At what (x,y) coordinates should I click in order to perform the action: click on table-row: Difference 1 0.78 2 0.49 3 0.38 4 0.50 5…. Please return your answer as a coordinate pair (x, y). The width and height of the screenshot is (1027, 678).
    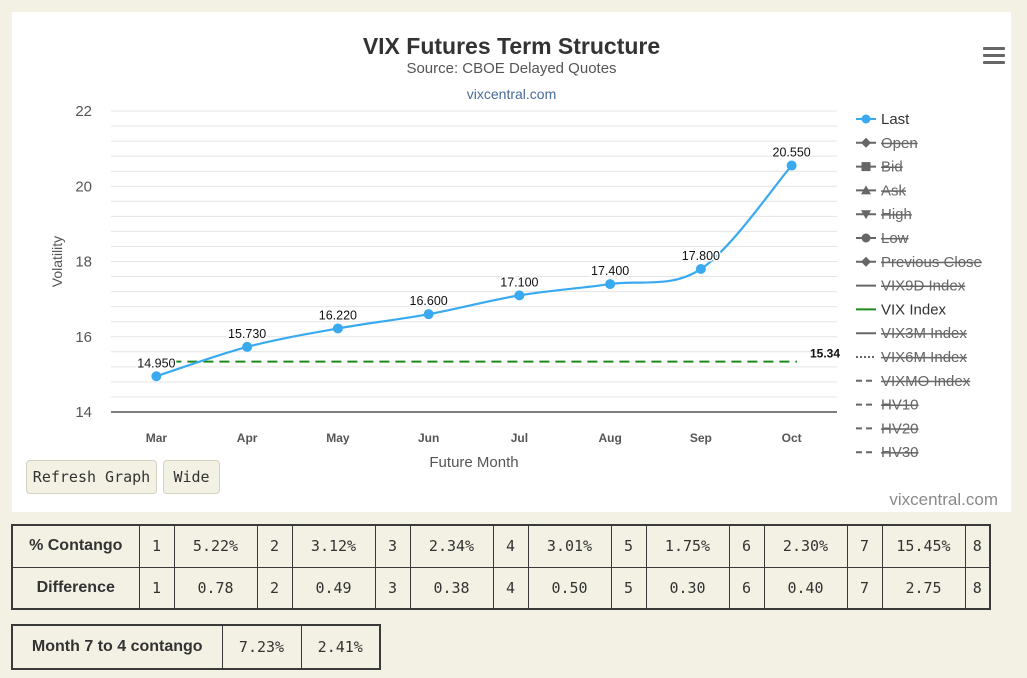
    Looking at the image, I should click on (501, 588).